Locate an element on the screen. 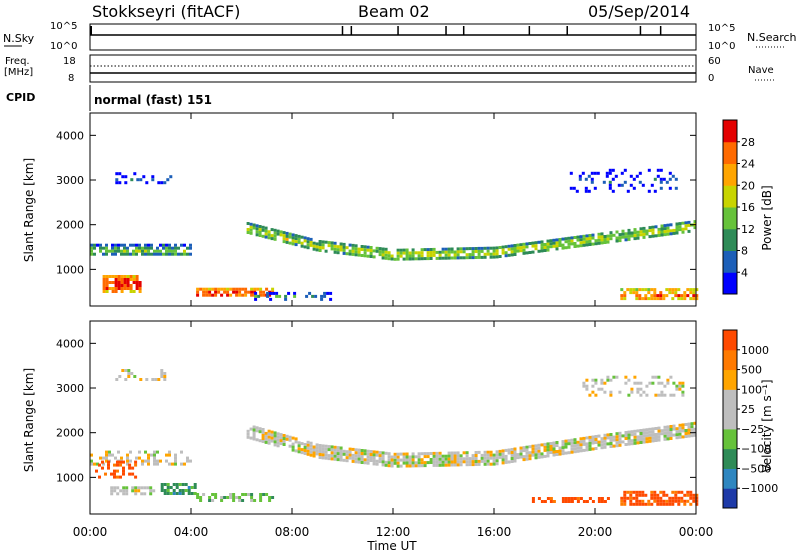 This screenshot has width=800, height=554. colorbar-tick-label: 500 is located at coordinates (751, 370).